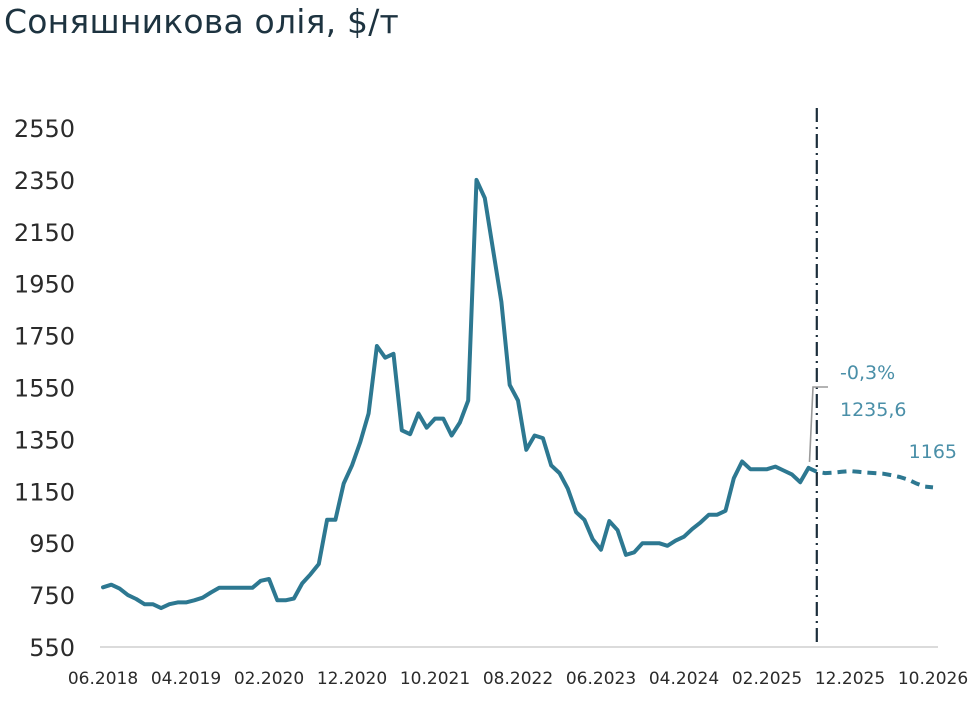 Image resolution: width=980 pixels, height=709 pixels. I want to click on y-tick-label: 950, so click(52, 544).